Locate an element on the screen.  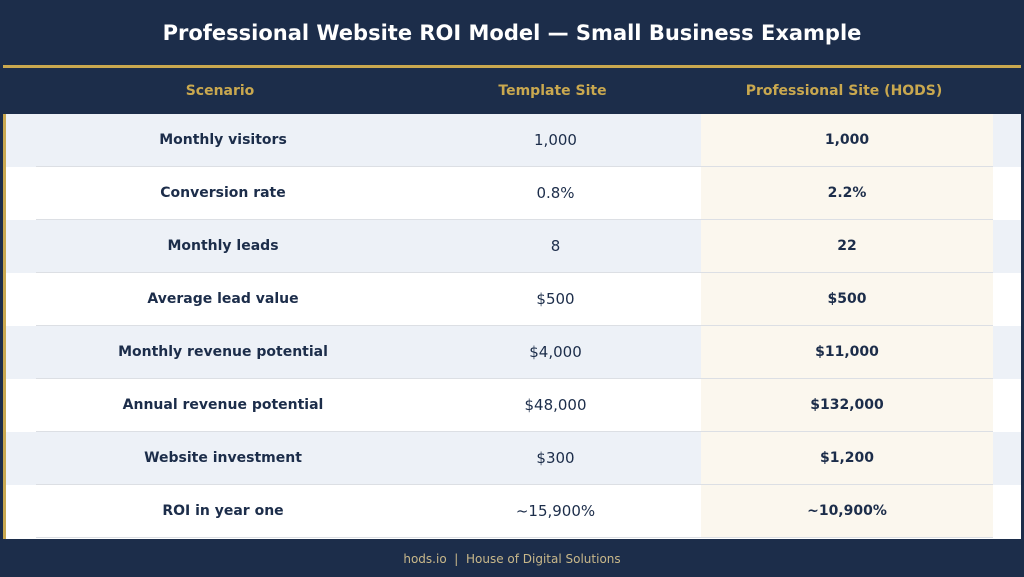
footer: hods.io | House of Digital Solutions is located at coordinates (512, 558).